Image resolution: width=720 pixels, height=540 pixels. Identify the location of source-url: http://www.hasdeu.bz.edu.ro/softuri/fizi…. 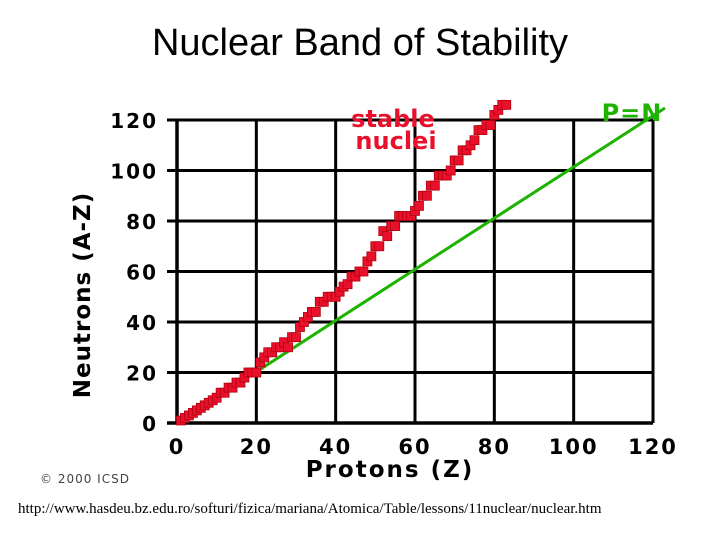
(310, 509).